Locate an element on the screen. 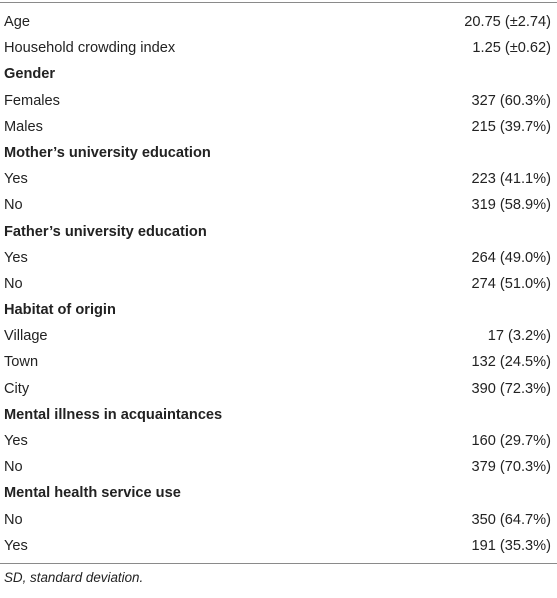 This screenshot has height=598, width=557. row-label: Females is located at coordinates (32, 100).